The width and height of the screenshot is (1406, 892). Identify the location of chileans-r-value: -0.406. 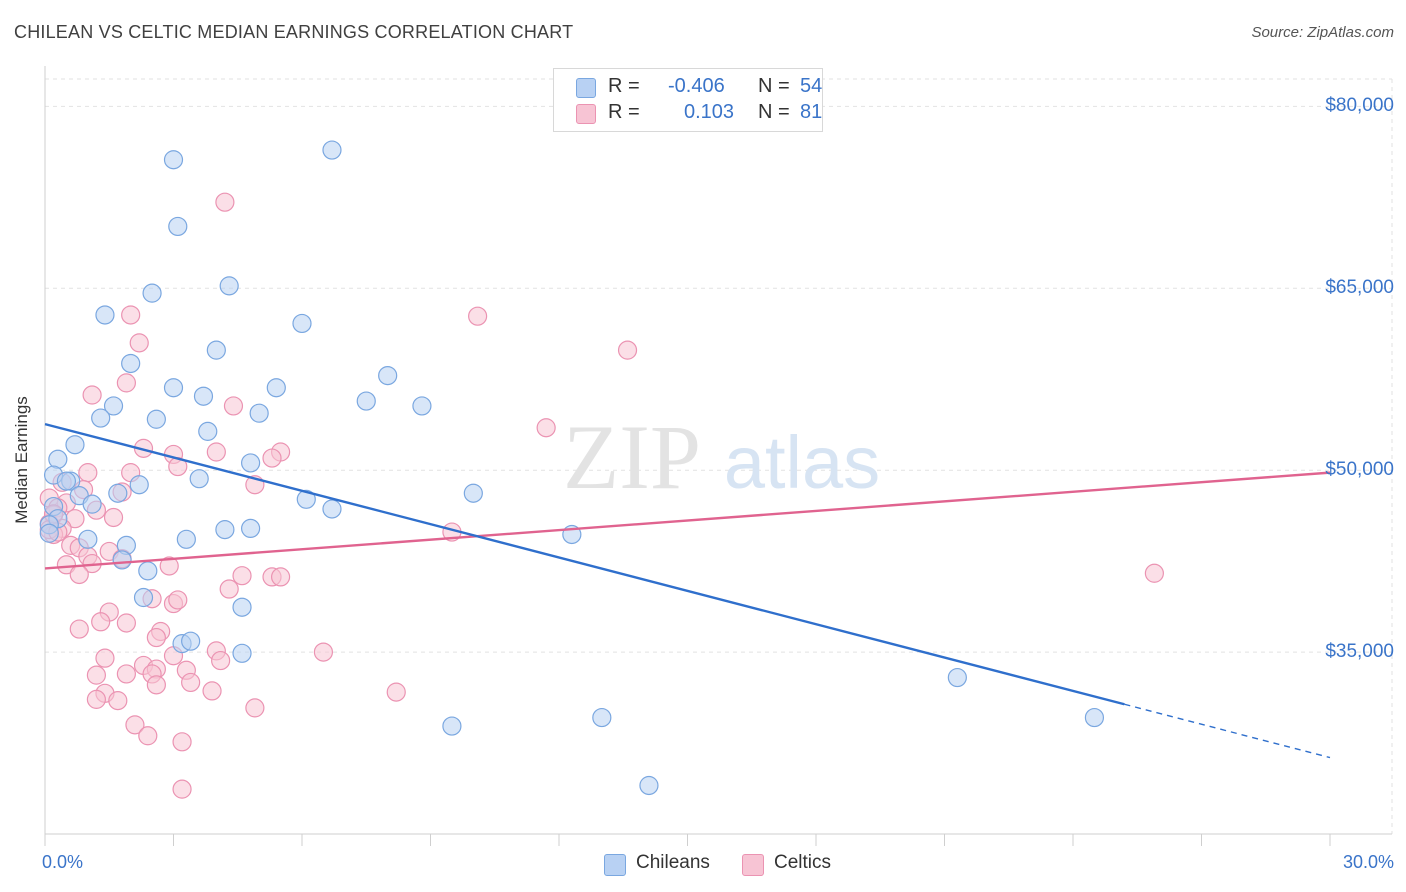
(696, 86).